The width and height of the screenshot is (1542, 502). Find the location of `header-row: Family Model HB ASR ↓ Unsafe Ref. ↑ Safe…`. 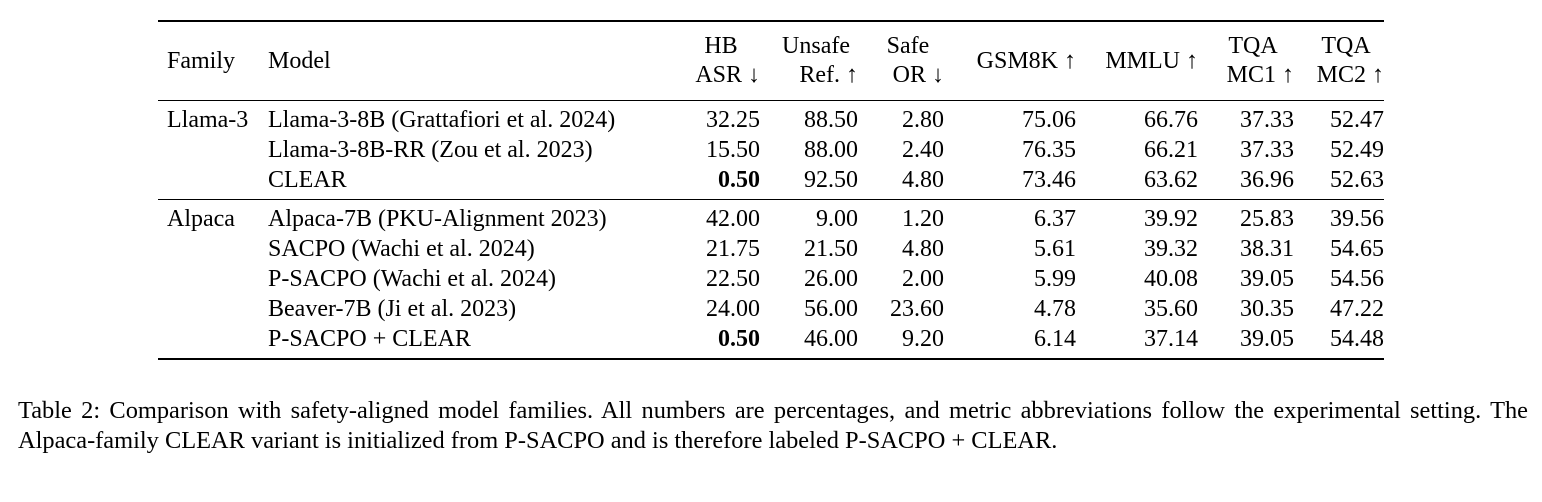

header-row: Family Model HB ASR ↓ Unsafe Ref. ↑ Safe… is located at coordinates (771, 61).